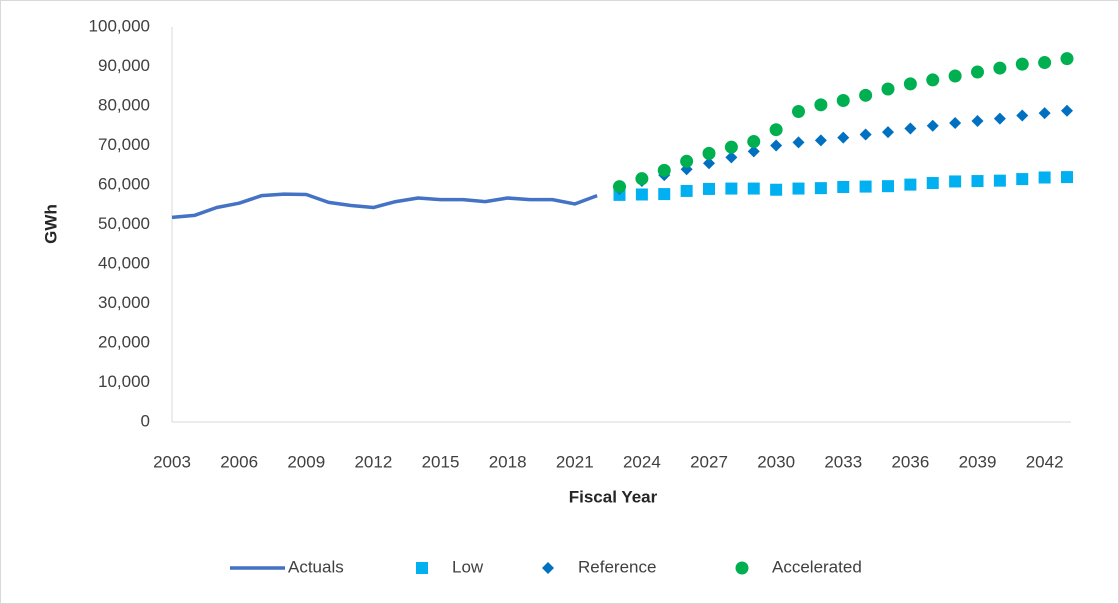 The width and height of the screenshot is (1119, 604). I want to click on y-tick-label: 30,000, so click(124, 302).